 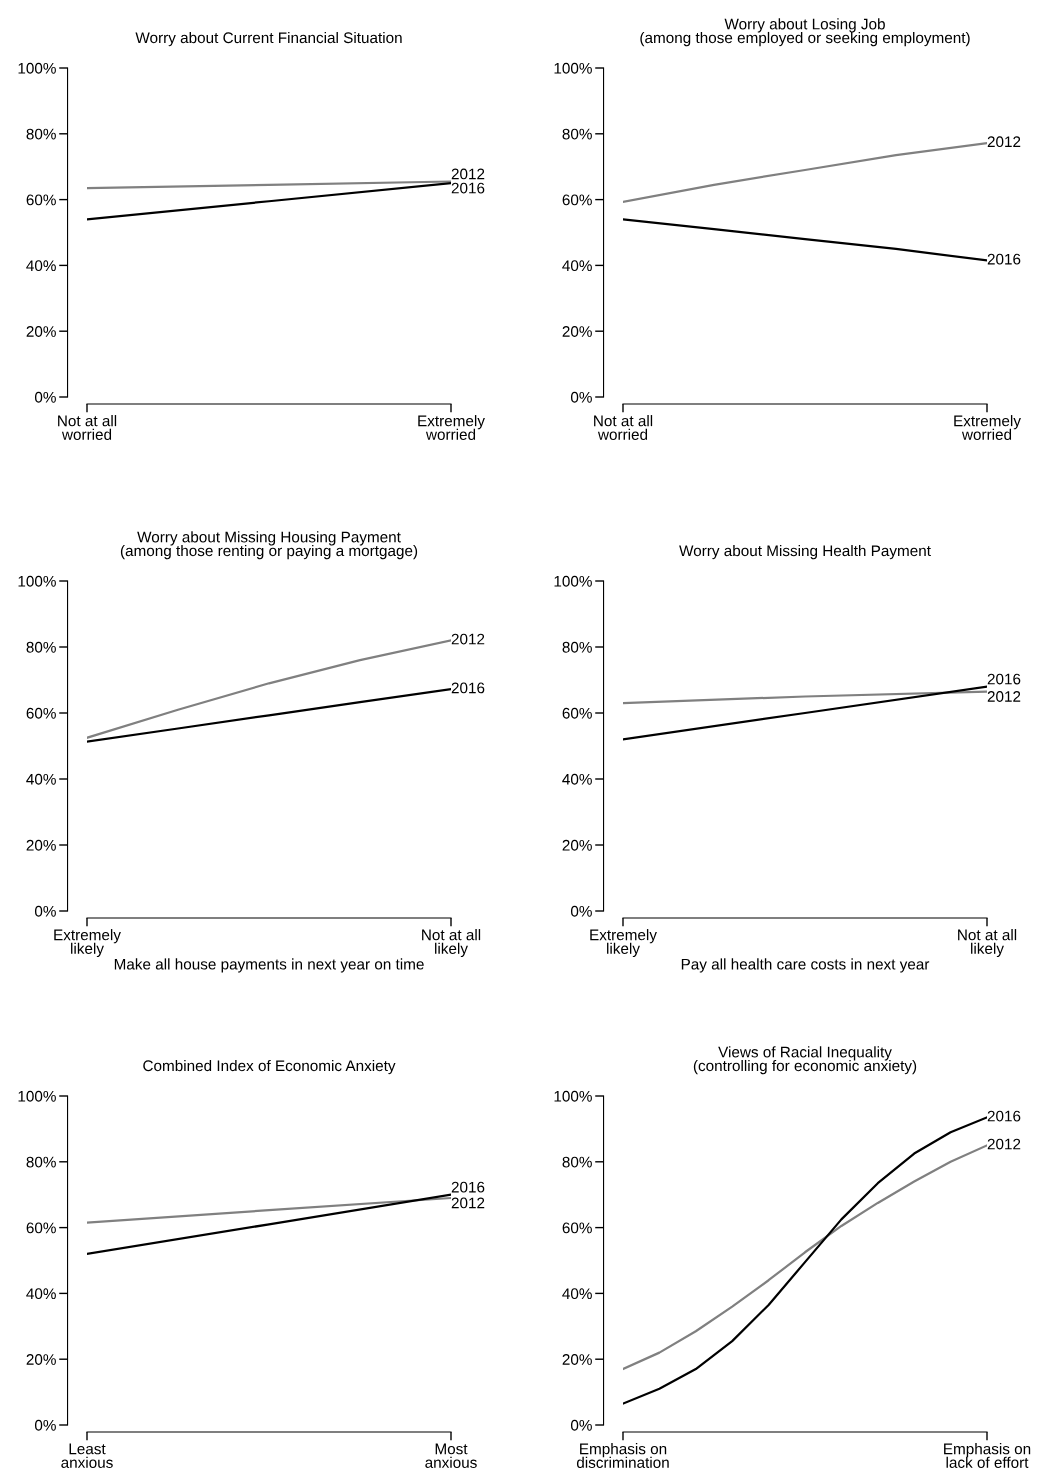 I want to click on x-tick-label: Most anxious, so click(x=451, y=1455).